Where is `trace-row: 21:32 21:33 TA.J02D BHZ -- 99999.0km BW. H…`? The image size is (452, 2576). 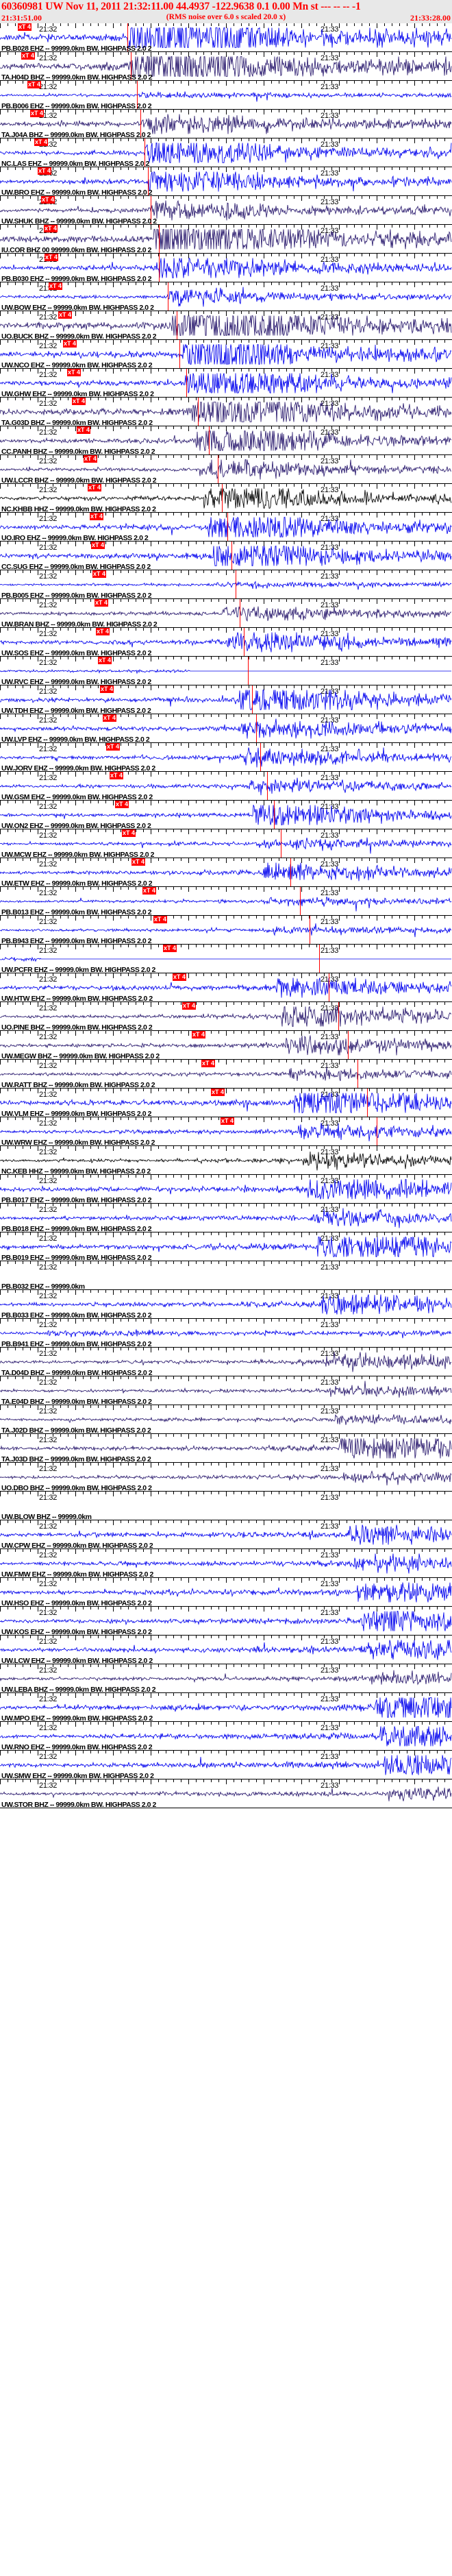
trace-row: 21:32 21:33 TA.J02D BHZ -- 99999.0km BW. H… is located at coordinates (226, 1419).